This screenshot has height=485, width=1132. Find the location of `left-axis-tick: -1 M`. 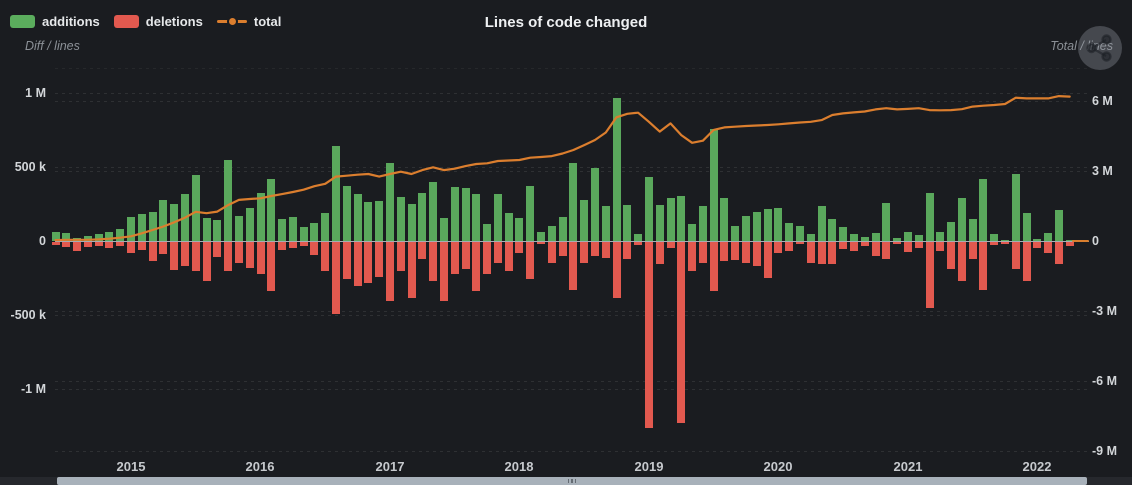

left-axis-tick: -1 M is located at coordinates (33, 389).